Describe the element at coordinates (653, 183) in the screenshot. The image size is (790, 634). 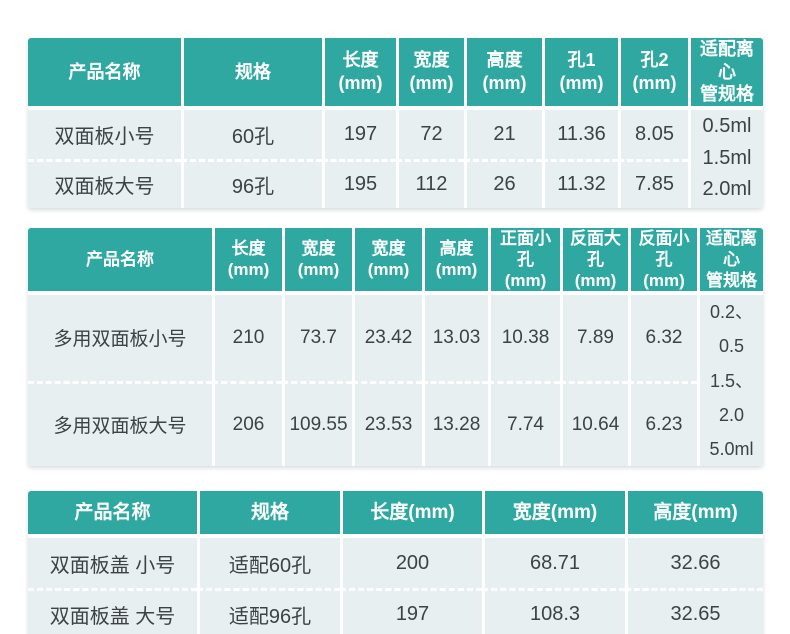
I see `cell: 7.85` at that location.